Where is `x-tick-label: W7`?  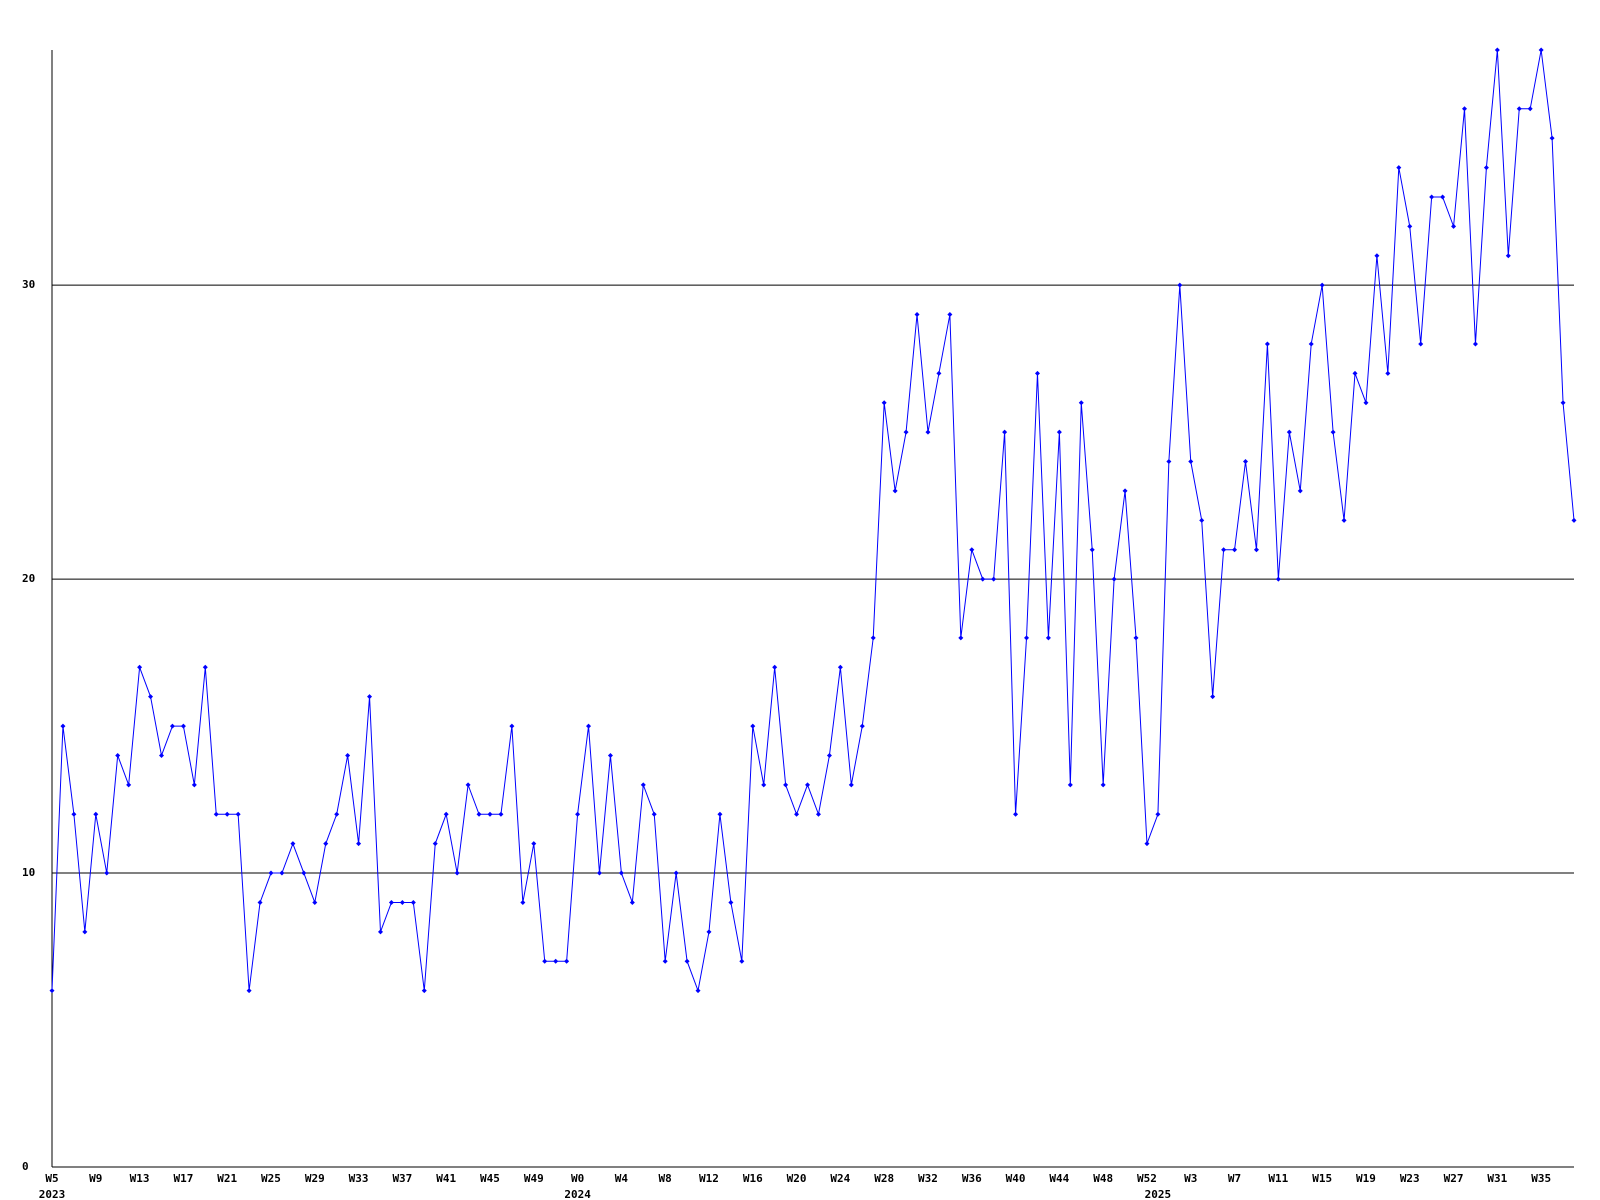
x-tick-label: W7 is located at coordinates (1234, 1178).